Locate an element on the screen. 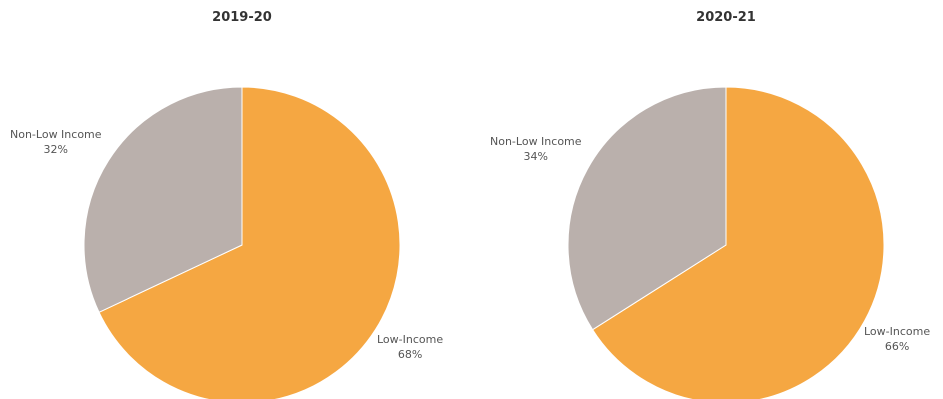 The width and height of the screenshot is (943, 399). slice-label-low-income: Low-Income 66% is located at coordinates (897, 339).